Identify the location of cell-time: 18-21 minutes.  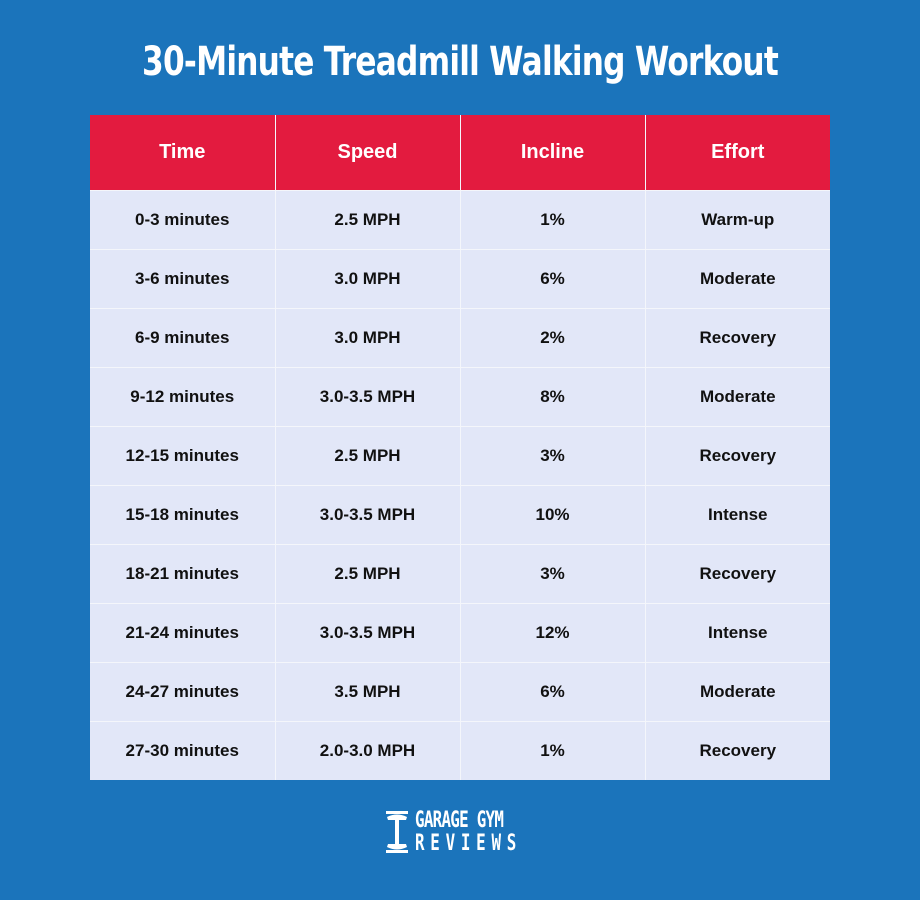
(183, 574).